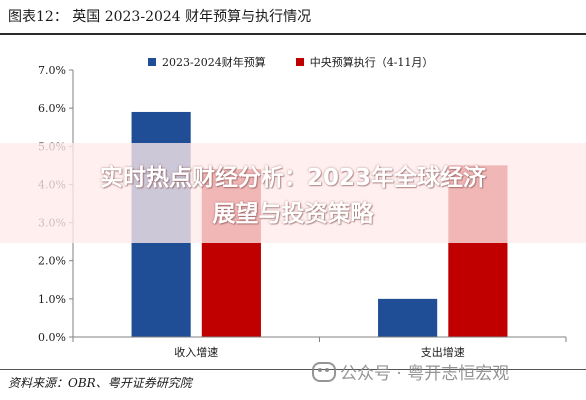 The image size is (586, 400). I want to click on title-divider, so click(293, 34).